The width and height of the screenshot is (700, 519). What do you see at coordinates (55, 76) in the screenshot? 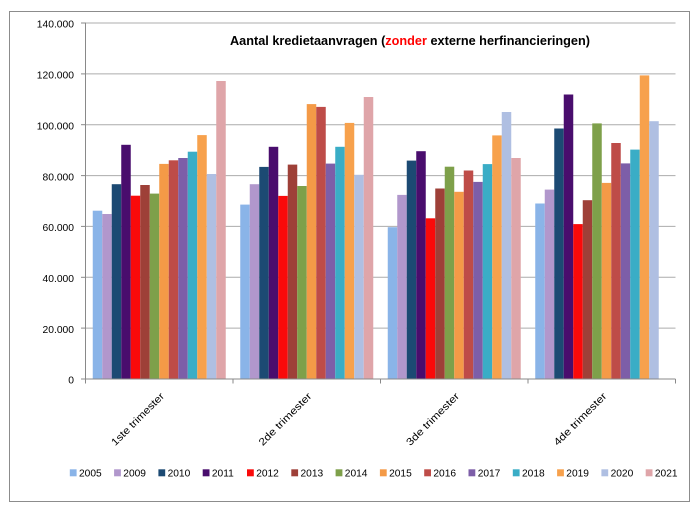
I see `svg-text: 120.000` at bounding box center [55, 76].